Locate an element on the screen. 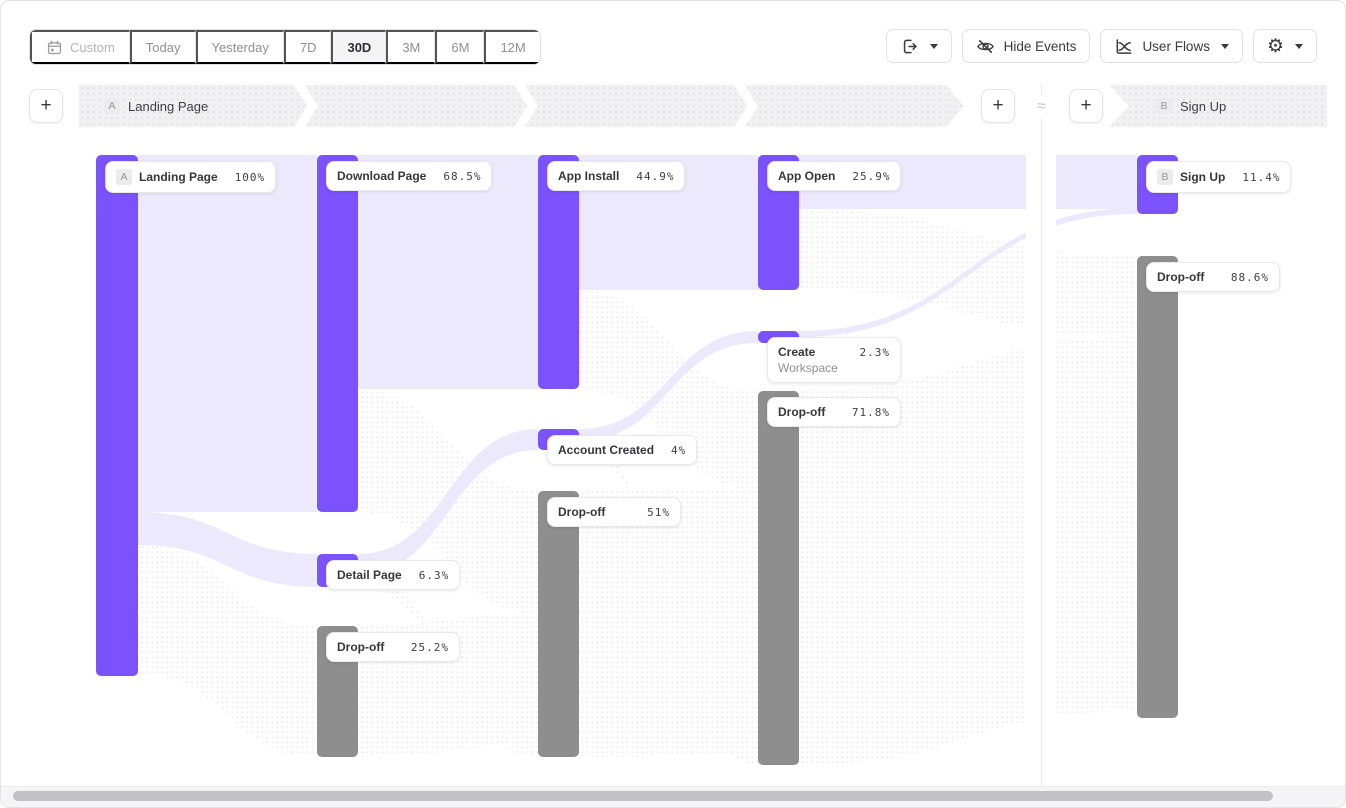 This screenshot has width=1346, height=808. date-range-7d: 7D is located at coordinates (307, 47).